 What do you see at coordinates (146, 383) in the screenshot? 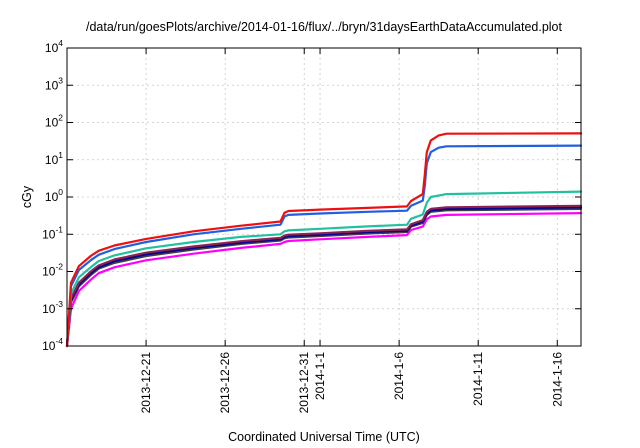
I see `x-tick-label: 2013-12-21` at bounding box center [146, 383].